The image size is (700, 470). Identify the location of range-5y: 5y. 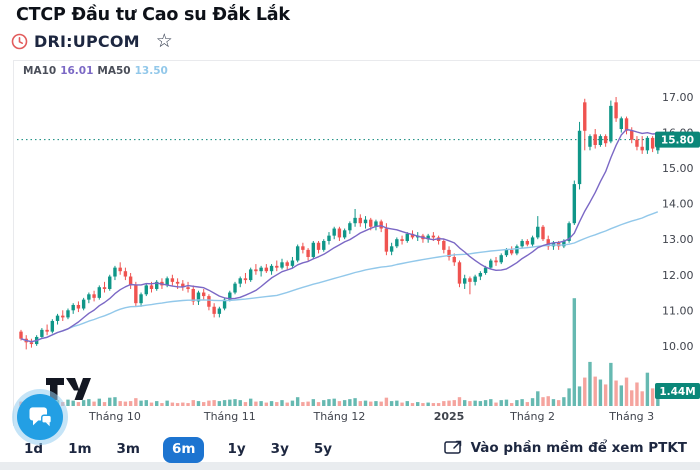
(323, 450).